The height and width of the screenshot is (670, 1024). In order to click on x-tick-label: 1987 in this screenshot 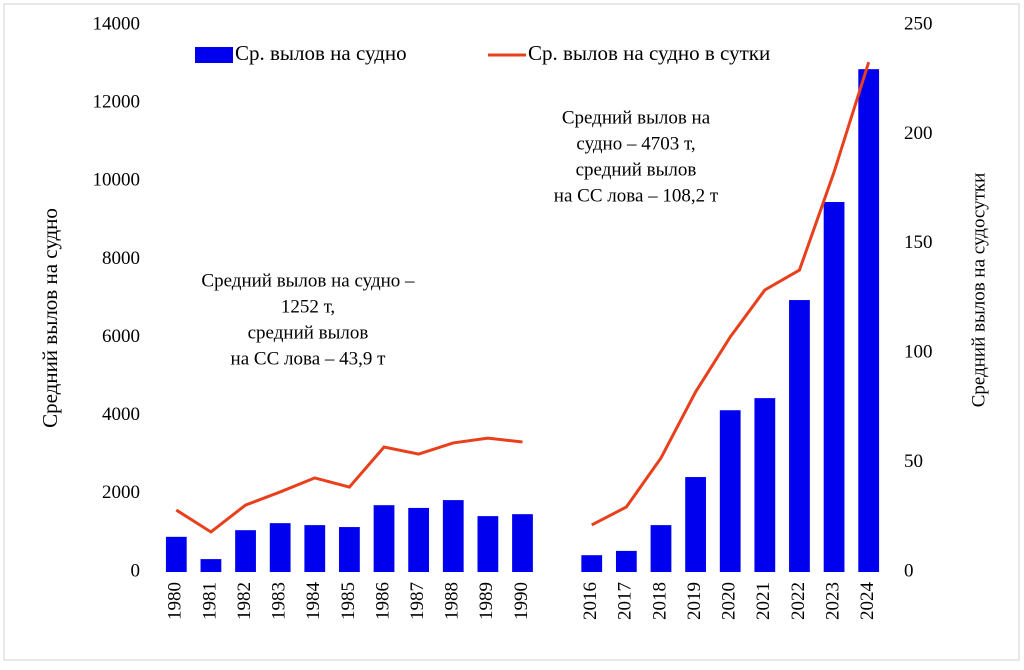, I will do `click(417, 601)`.